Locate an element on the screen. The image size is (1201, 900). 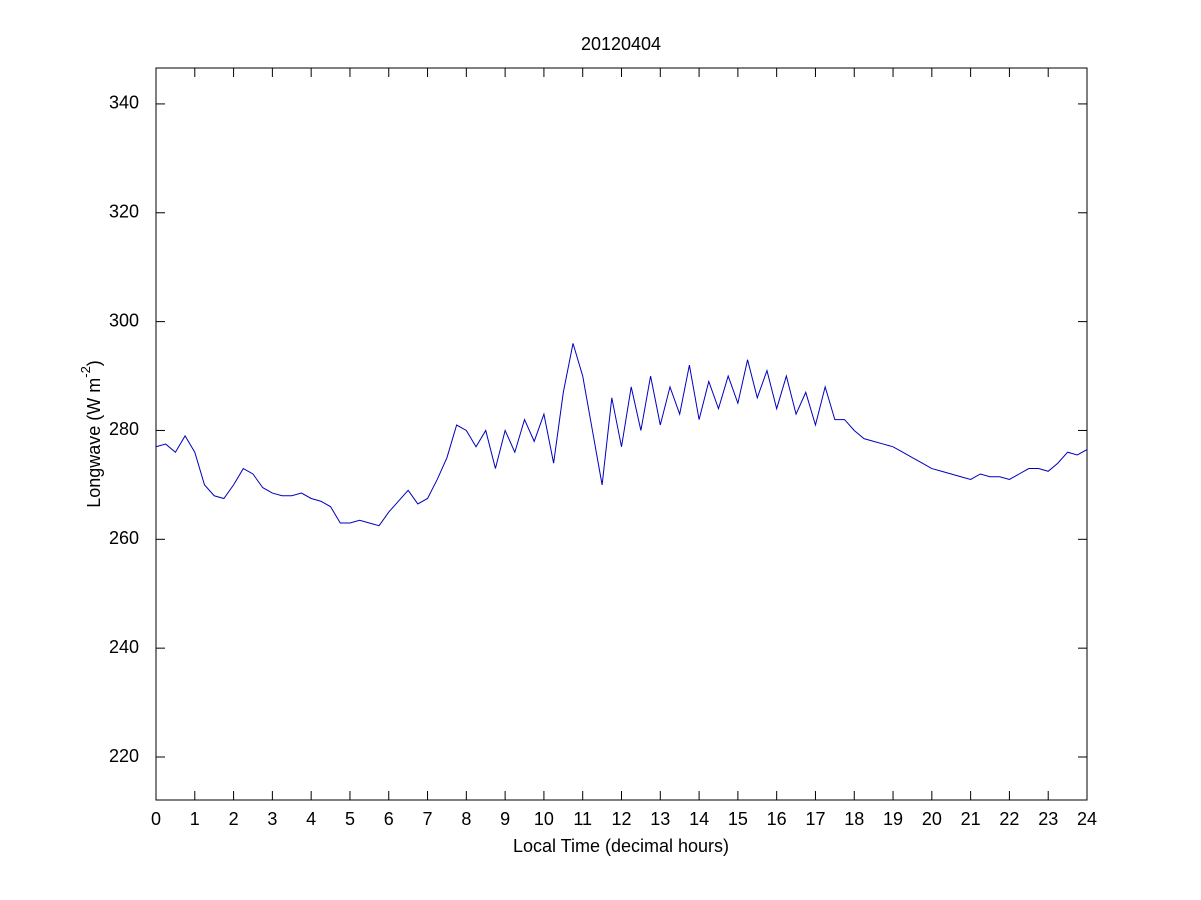
x-tick-label: 9 is located at coordinates (505, 819).